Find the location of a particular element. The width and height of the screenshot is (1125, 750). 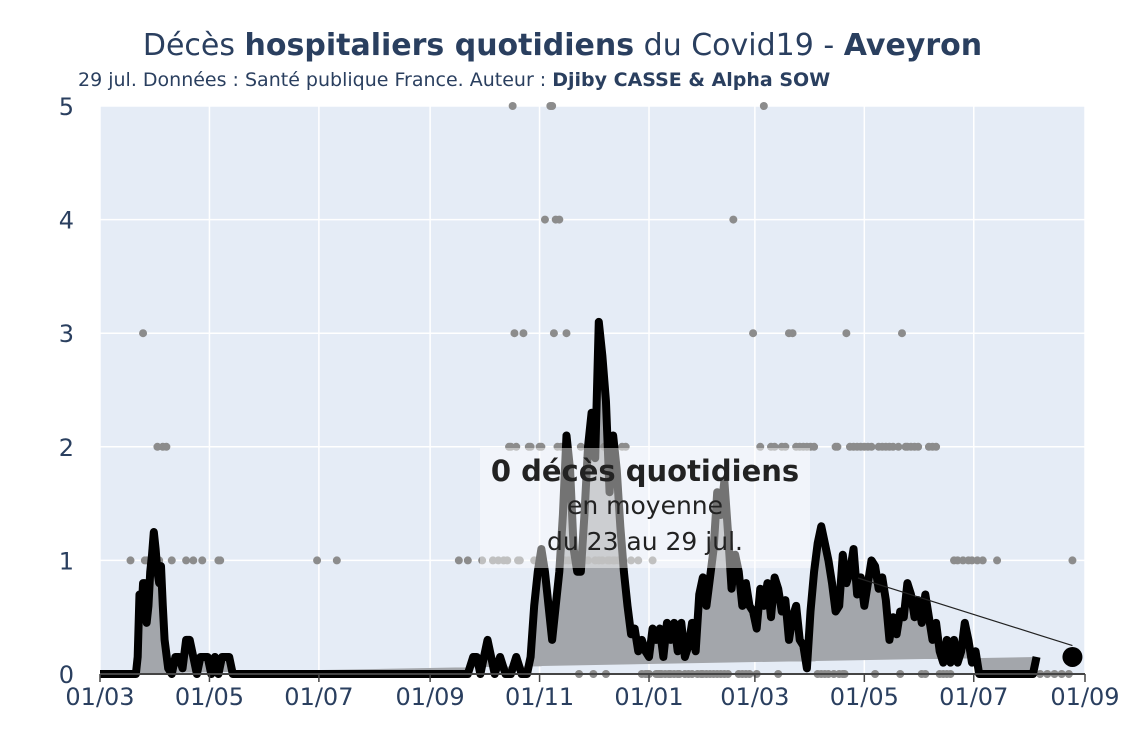

y-tick-label: 4 is located at coordinates (66, 221).